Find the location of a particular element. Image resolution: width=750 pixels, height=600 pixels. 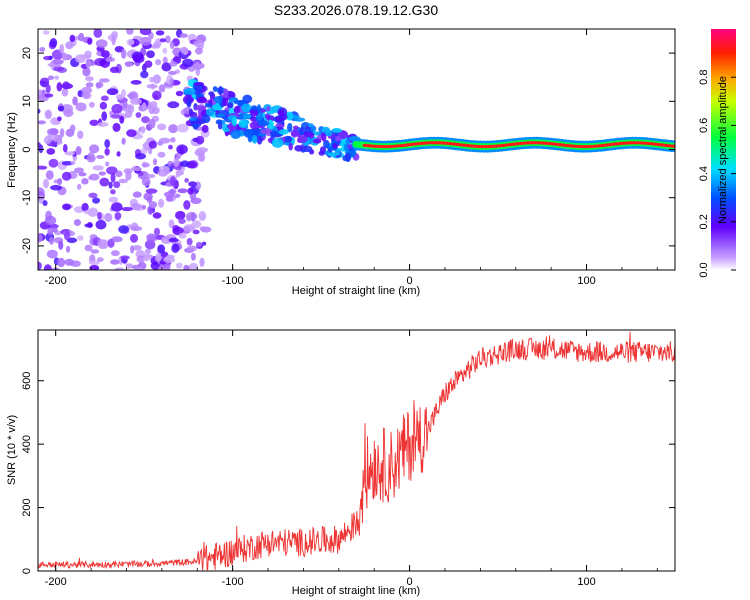

snr-ytick-label: 600 is located at coordinates (27, 381).